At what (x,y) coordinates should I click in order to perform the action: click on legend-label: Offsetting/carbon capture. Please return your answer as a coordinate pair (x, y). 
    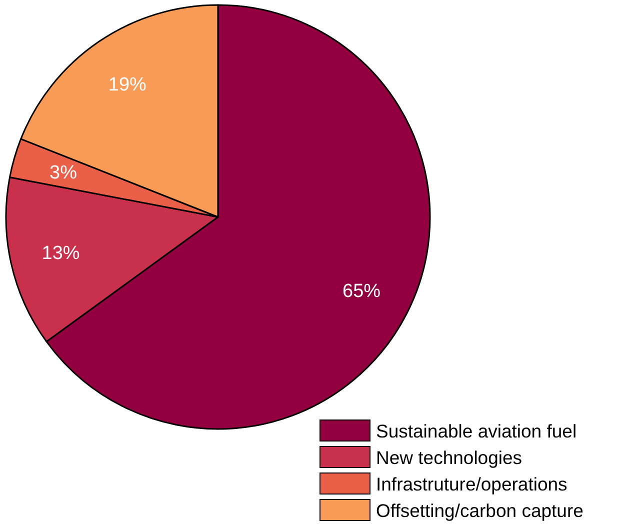
    Looking at the image, I should click on (480, 510).